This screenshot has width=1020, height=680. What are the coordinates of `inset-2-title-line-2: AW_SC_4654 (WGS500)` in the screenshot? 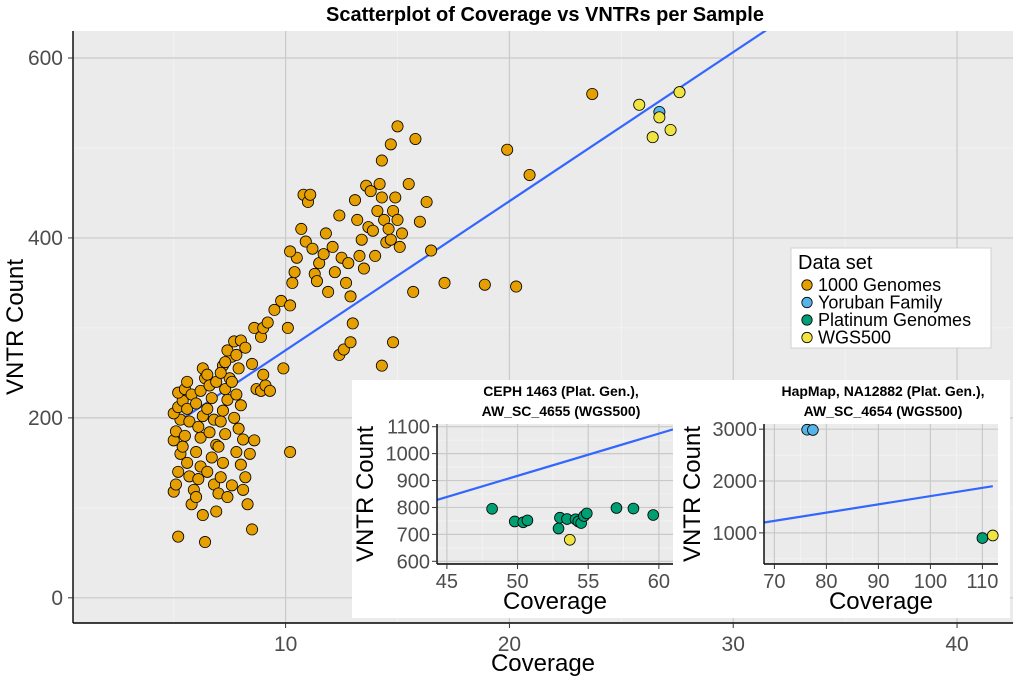 It's located at (883, 411).